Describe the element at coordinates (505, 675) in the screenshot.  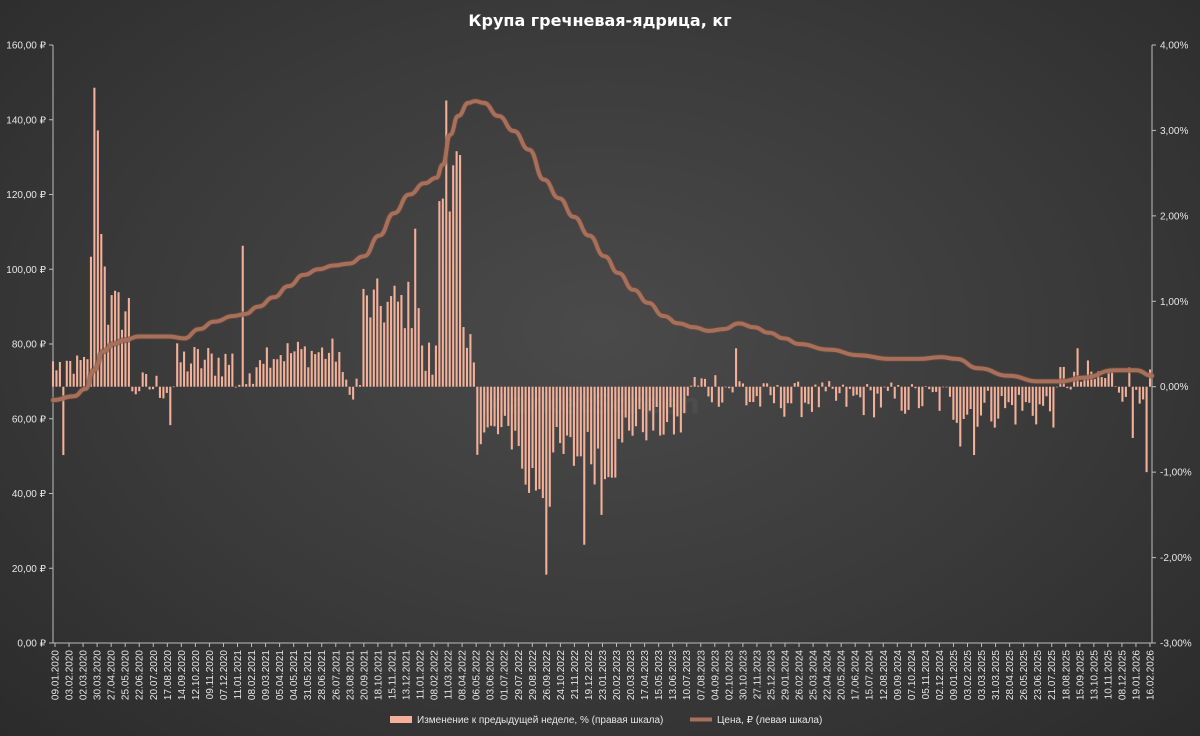
I see `x-tick-label: 01.07.2022` at that location.